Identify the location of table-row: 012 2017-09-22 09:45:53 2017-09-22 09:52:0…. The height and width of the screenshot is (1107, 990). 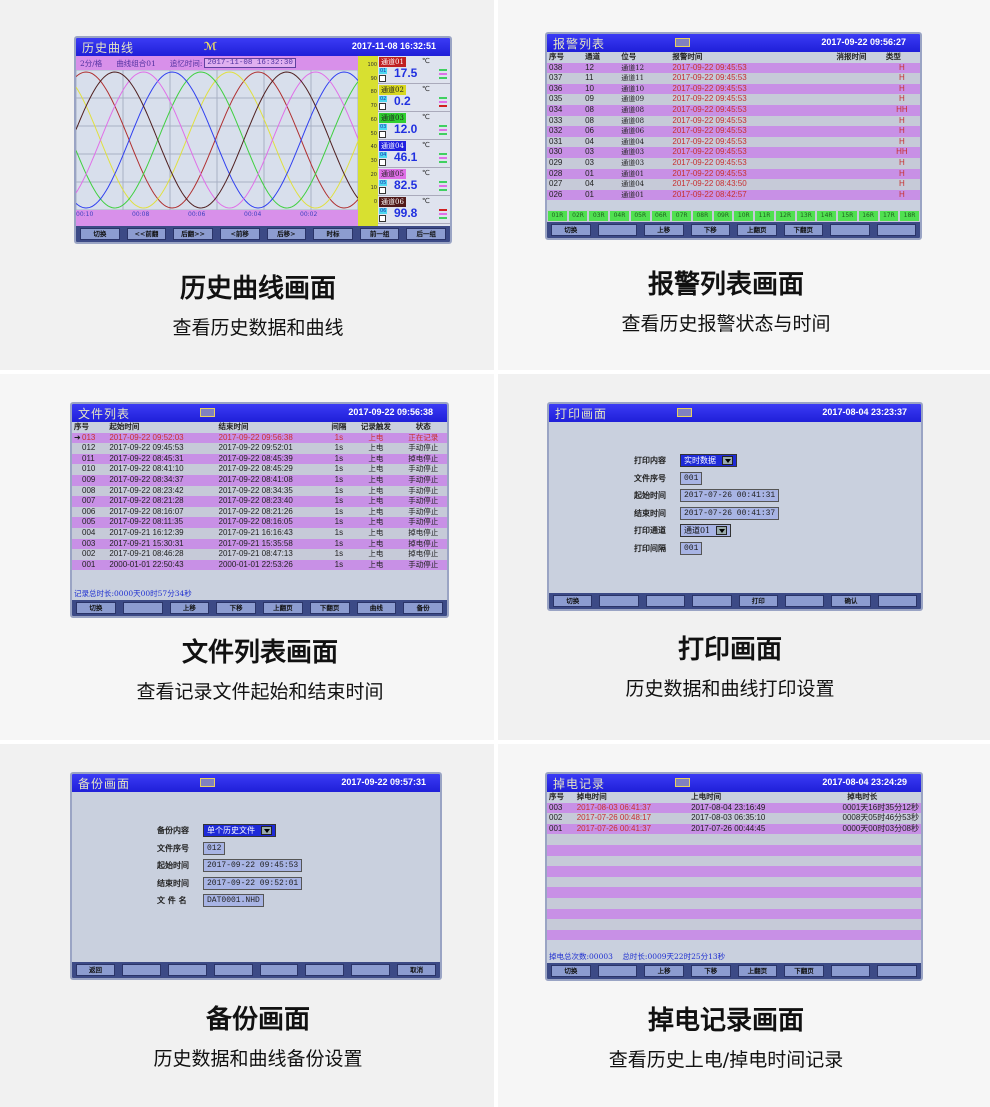
(259, 448).